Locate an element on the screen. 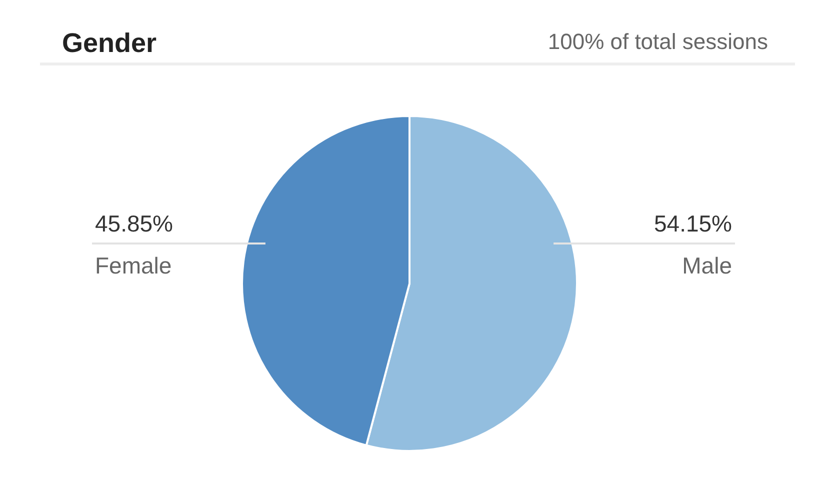 Image resolution: width=819 pixels, height=480 pixels. slice-label: Male is located at coordinates (707, 265).